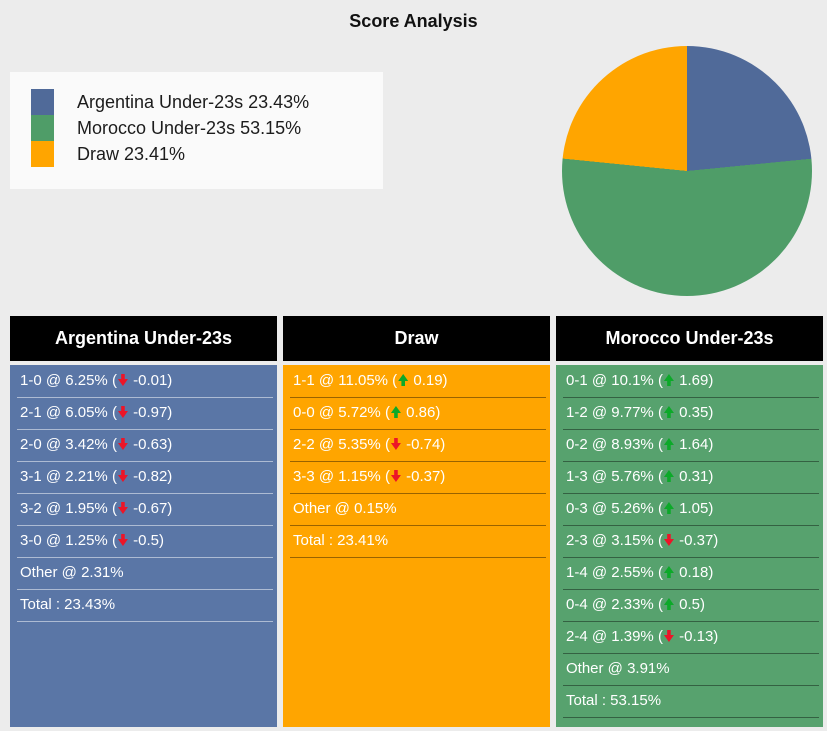 Image resolution: width=827 pixels, height=731 pixels. Describe the element at coordinates (687, 171) in the screenshot. I see `score-pie-chart` at that location.